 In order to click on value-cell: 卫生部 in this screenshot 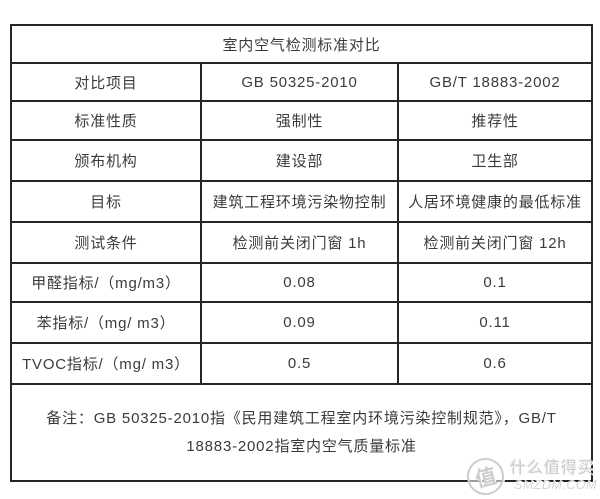, I will do `click(495, 160)`.